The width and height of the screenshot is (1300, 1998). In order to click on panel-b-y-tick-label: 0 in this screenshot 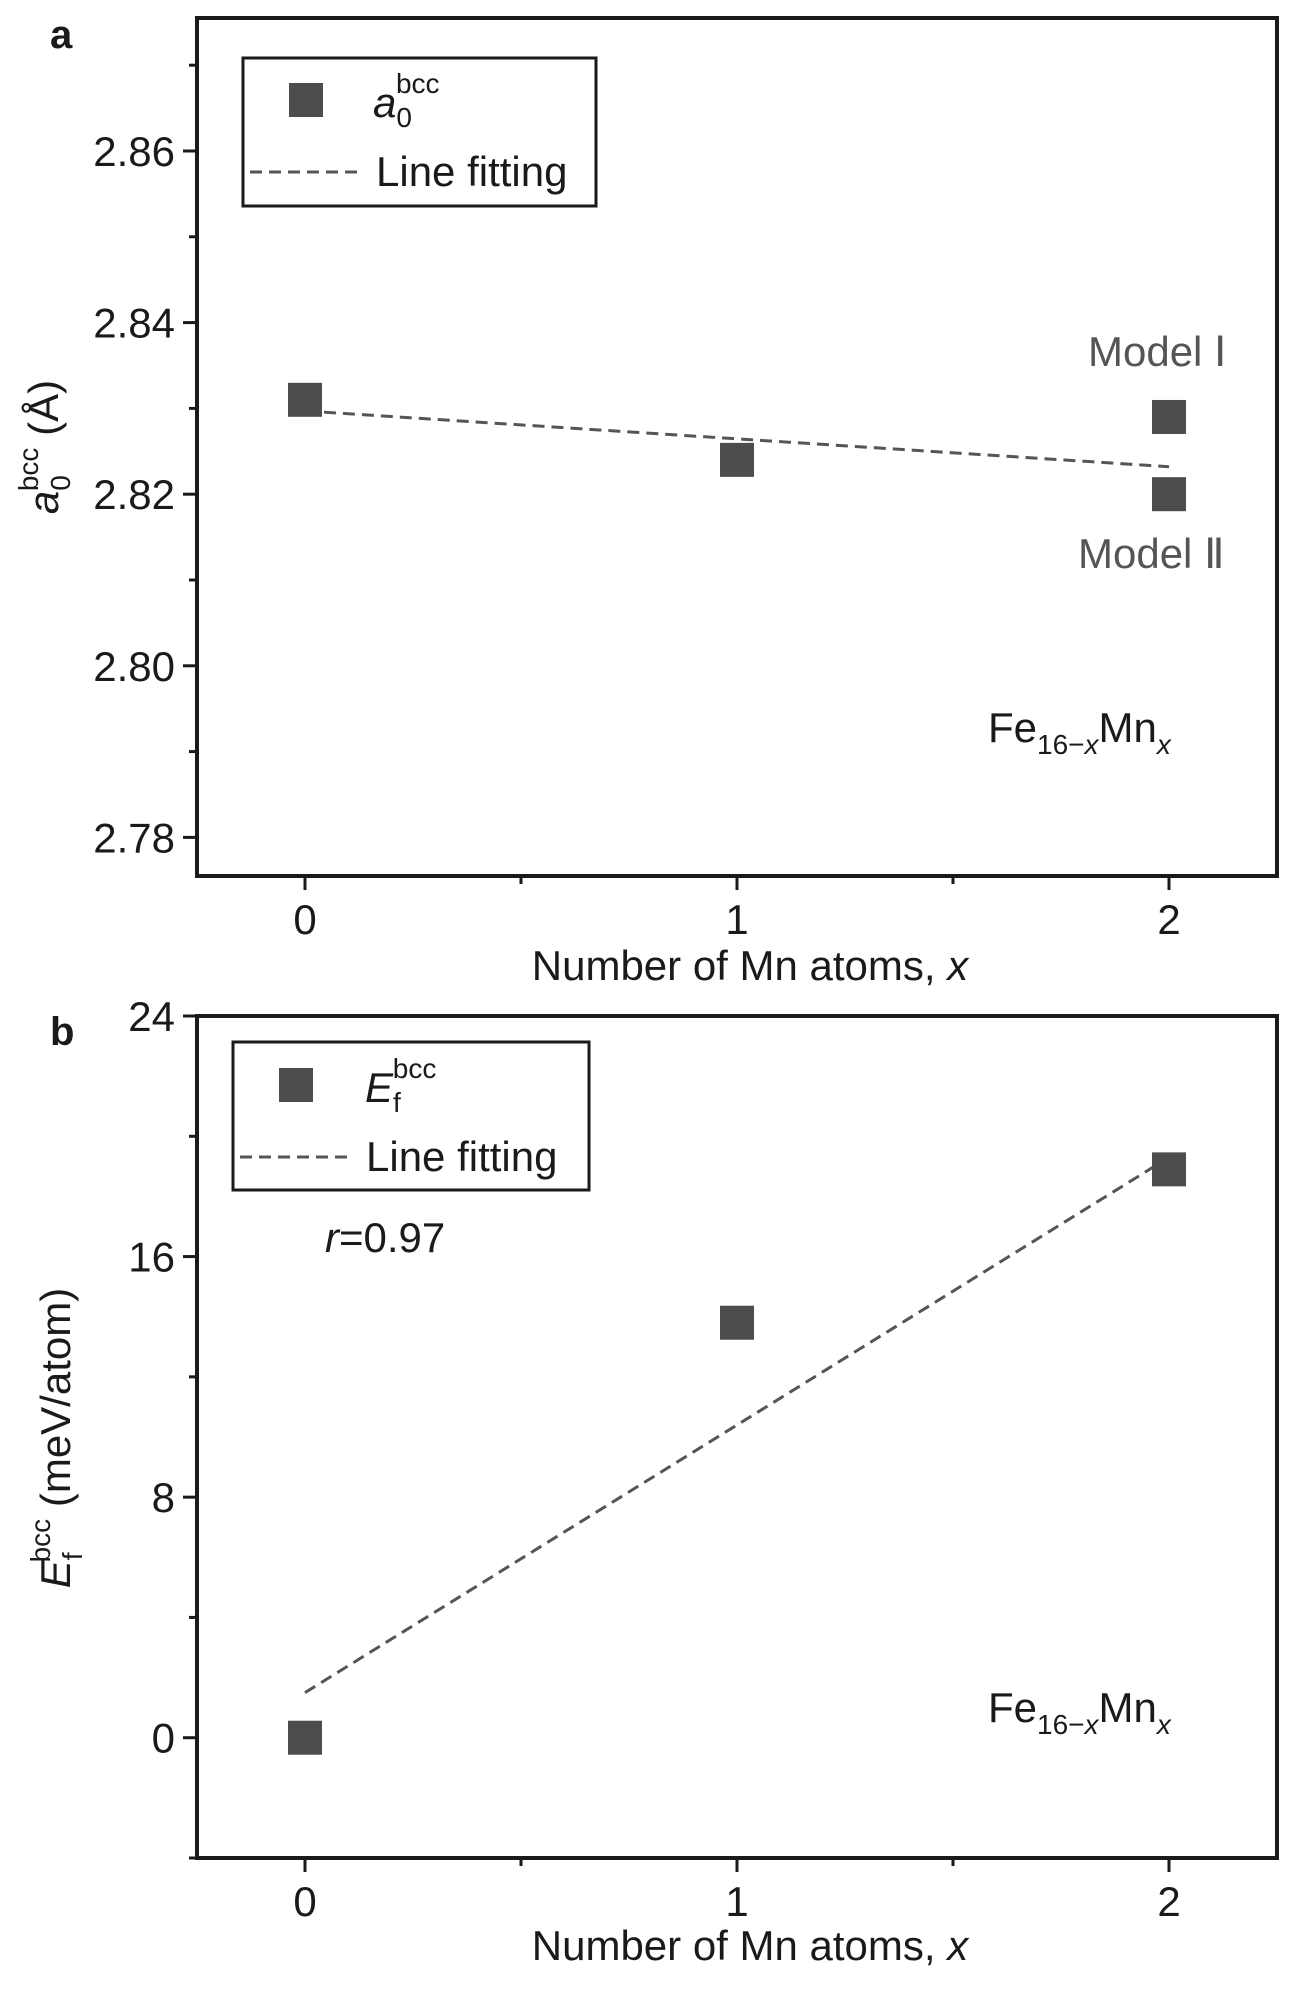, I will do `click(163, 1738)`.